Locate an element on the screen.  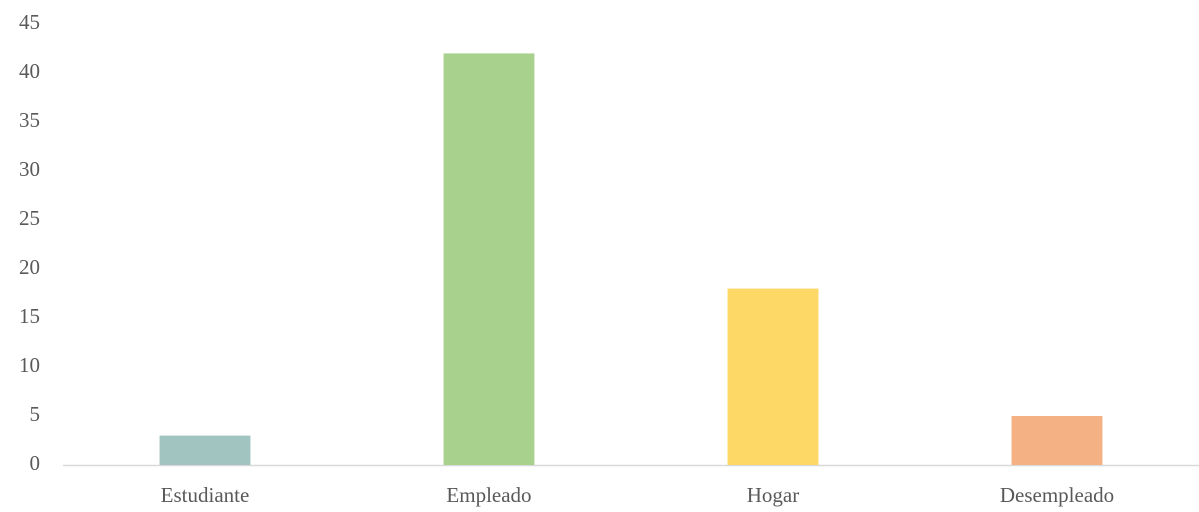
y-tick-label: 20 is located at coordinates (29, 267).